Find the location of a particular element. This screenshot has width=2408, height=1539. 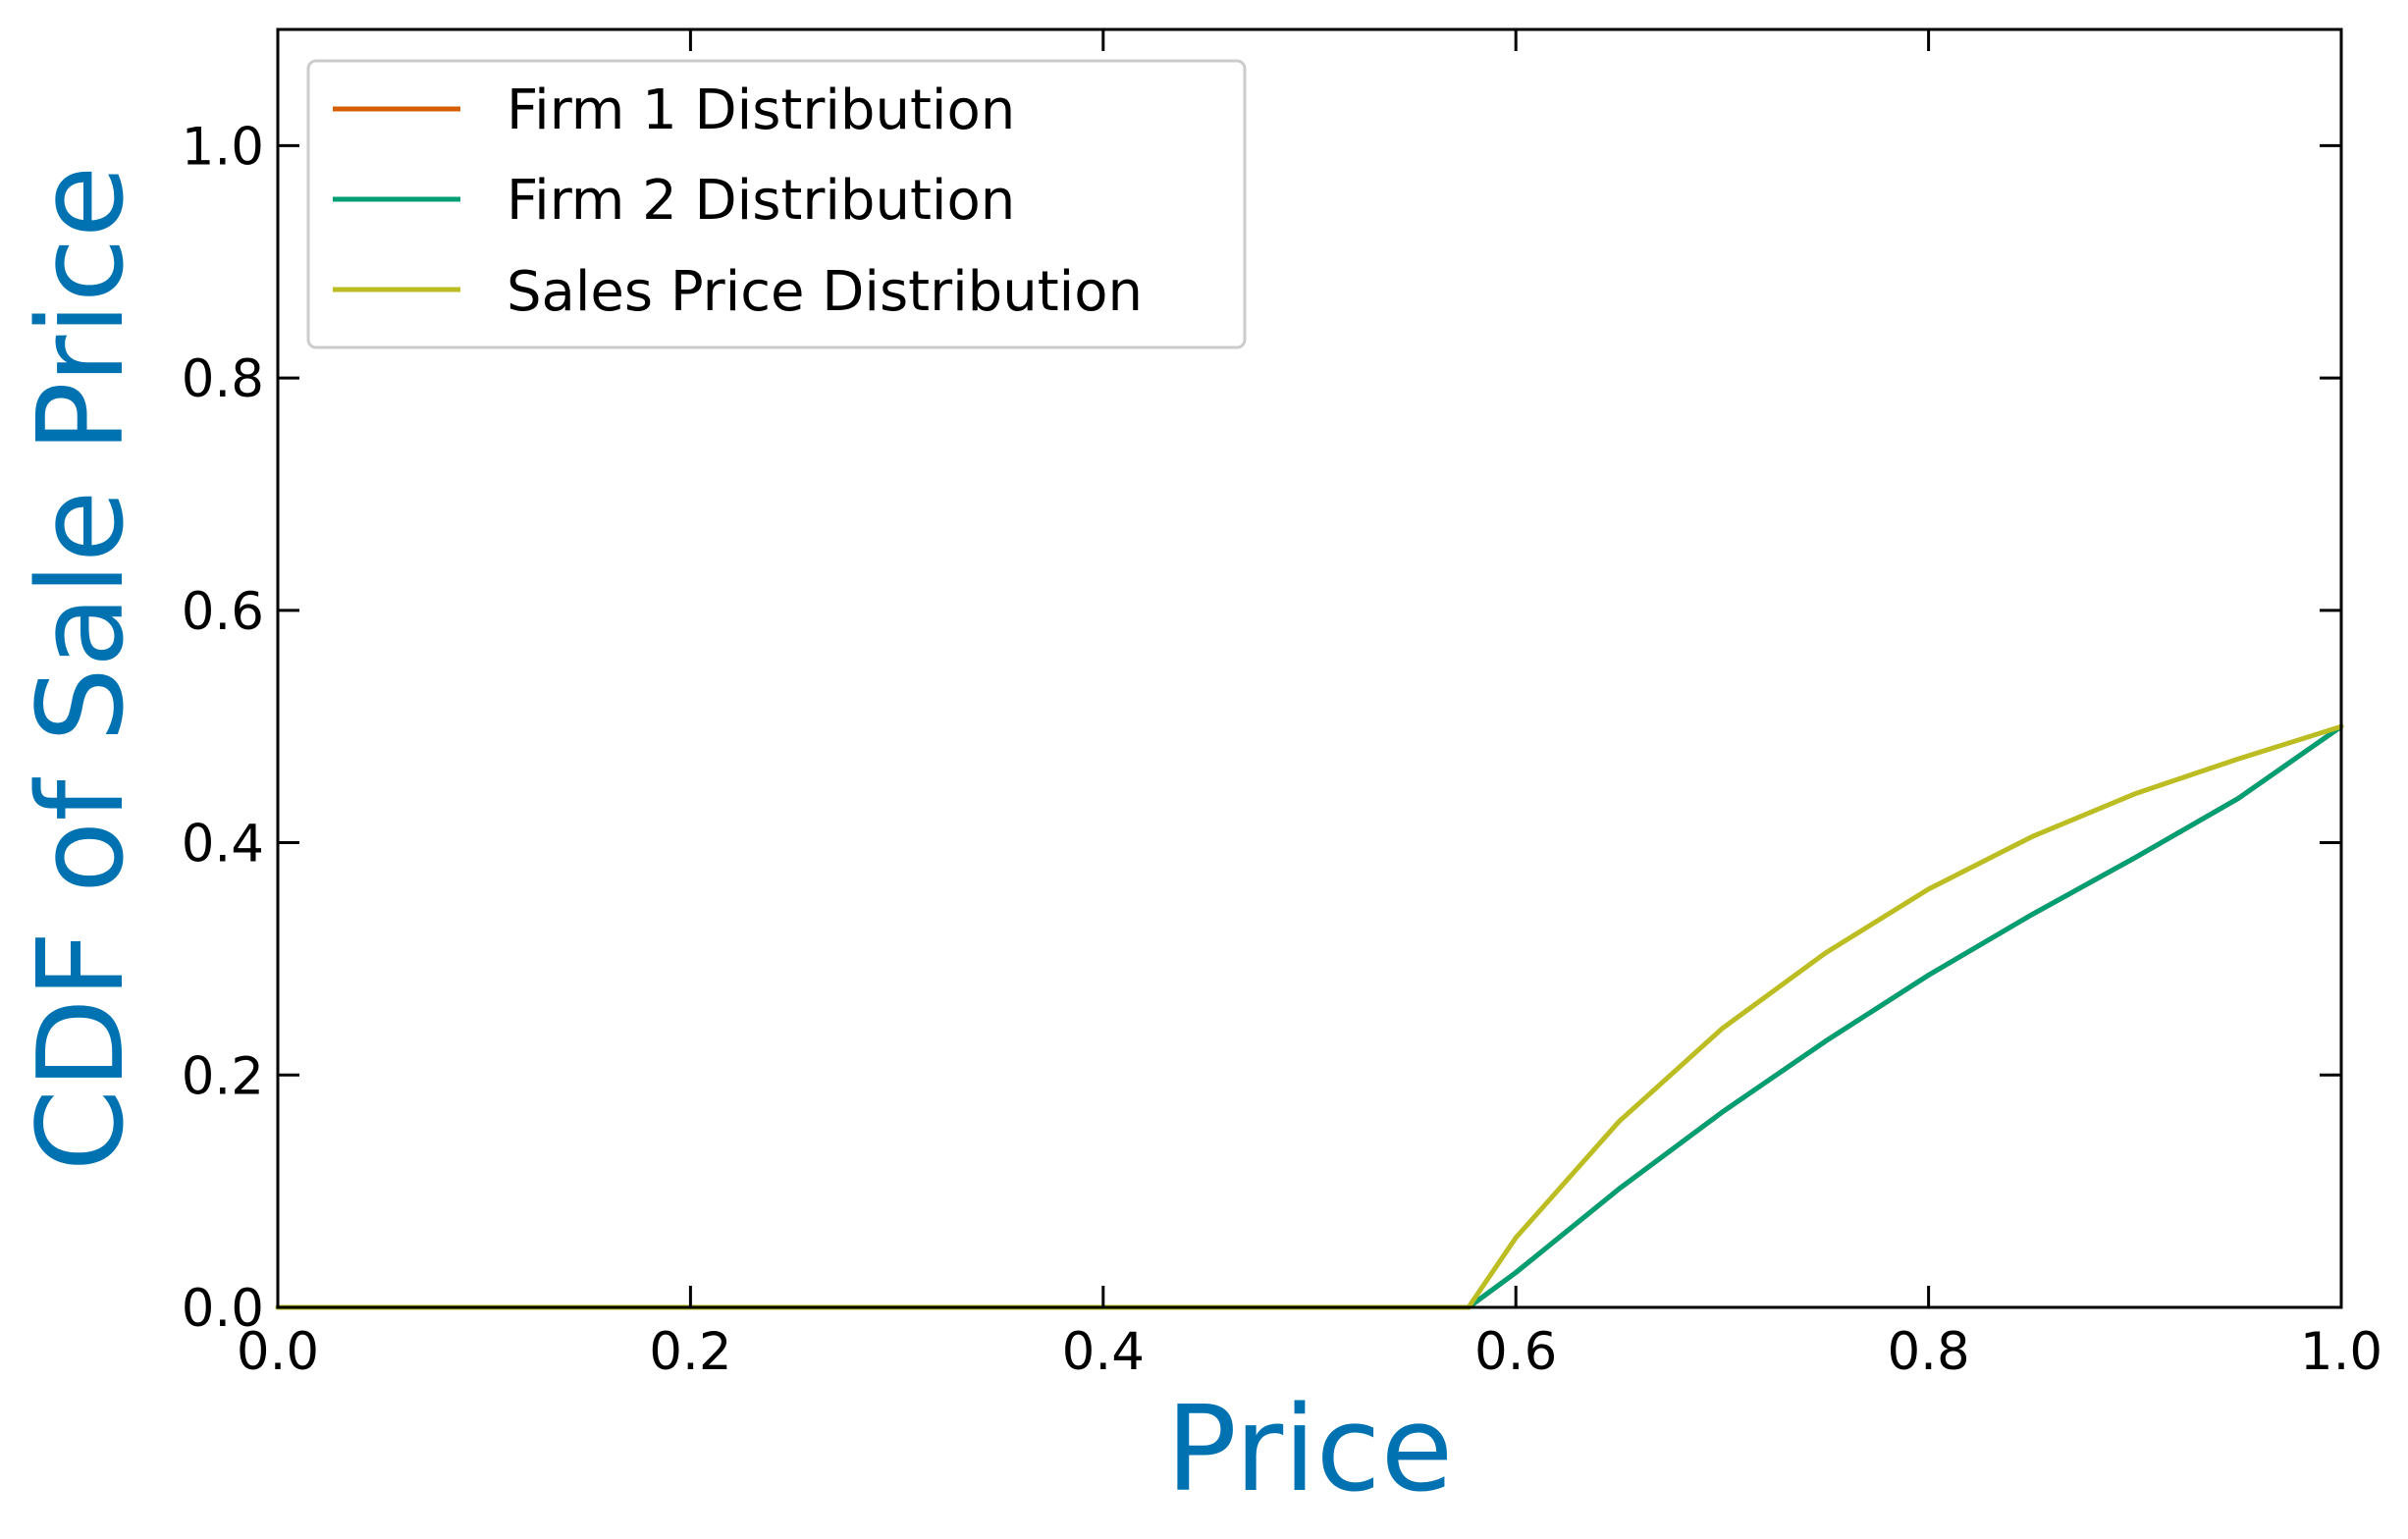

y-tick-label: 0.2 is located at coordinates (223, 1076).